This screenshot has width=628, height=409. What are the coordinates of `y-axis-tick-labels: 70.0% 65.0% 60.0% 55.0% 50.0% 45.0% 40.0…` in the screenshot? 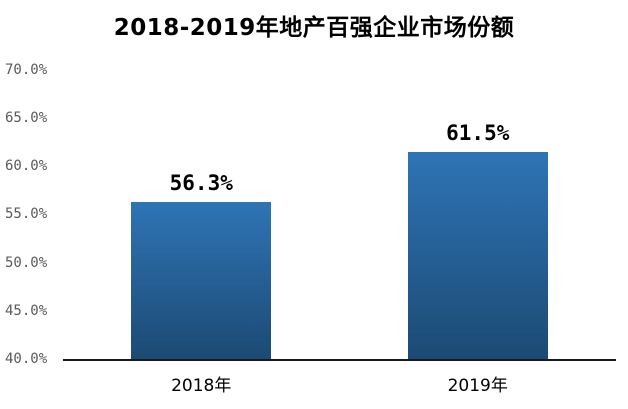 It's located at (32, 214).